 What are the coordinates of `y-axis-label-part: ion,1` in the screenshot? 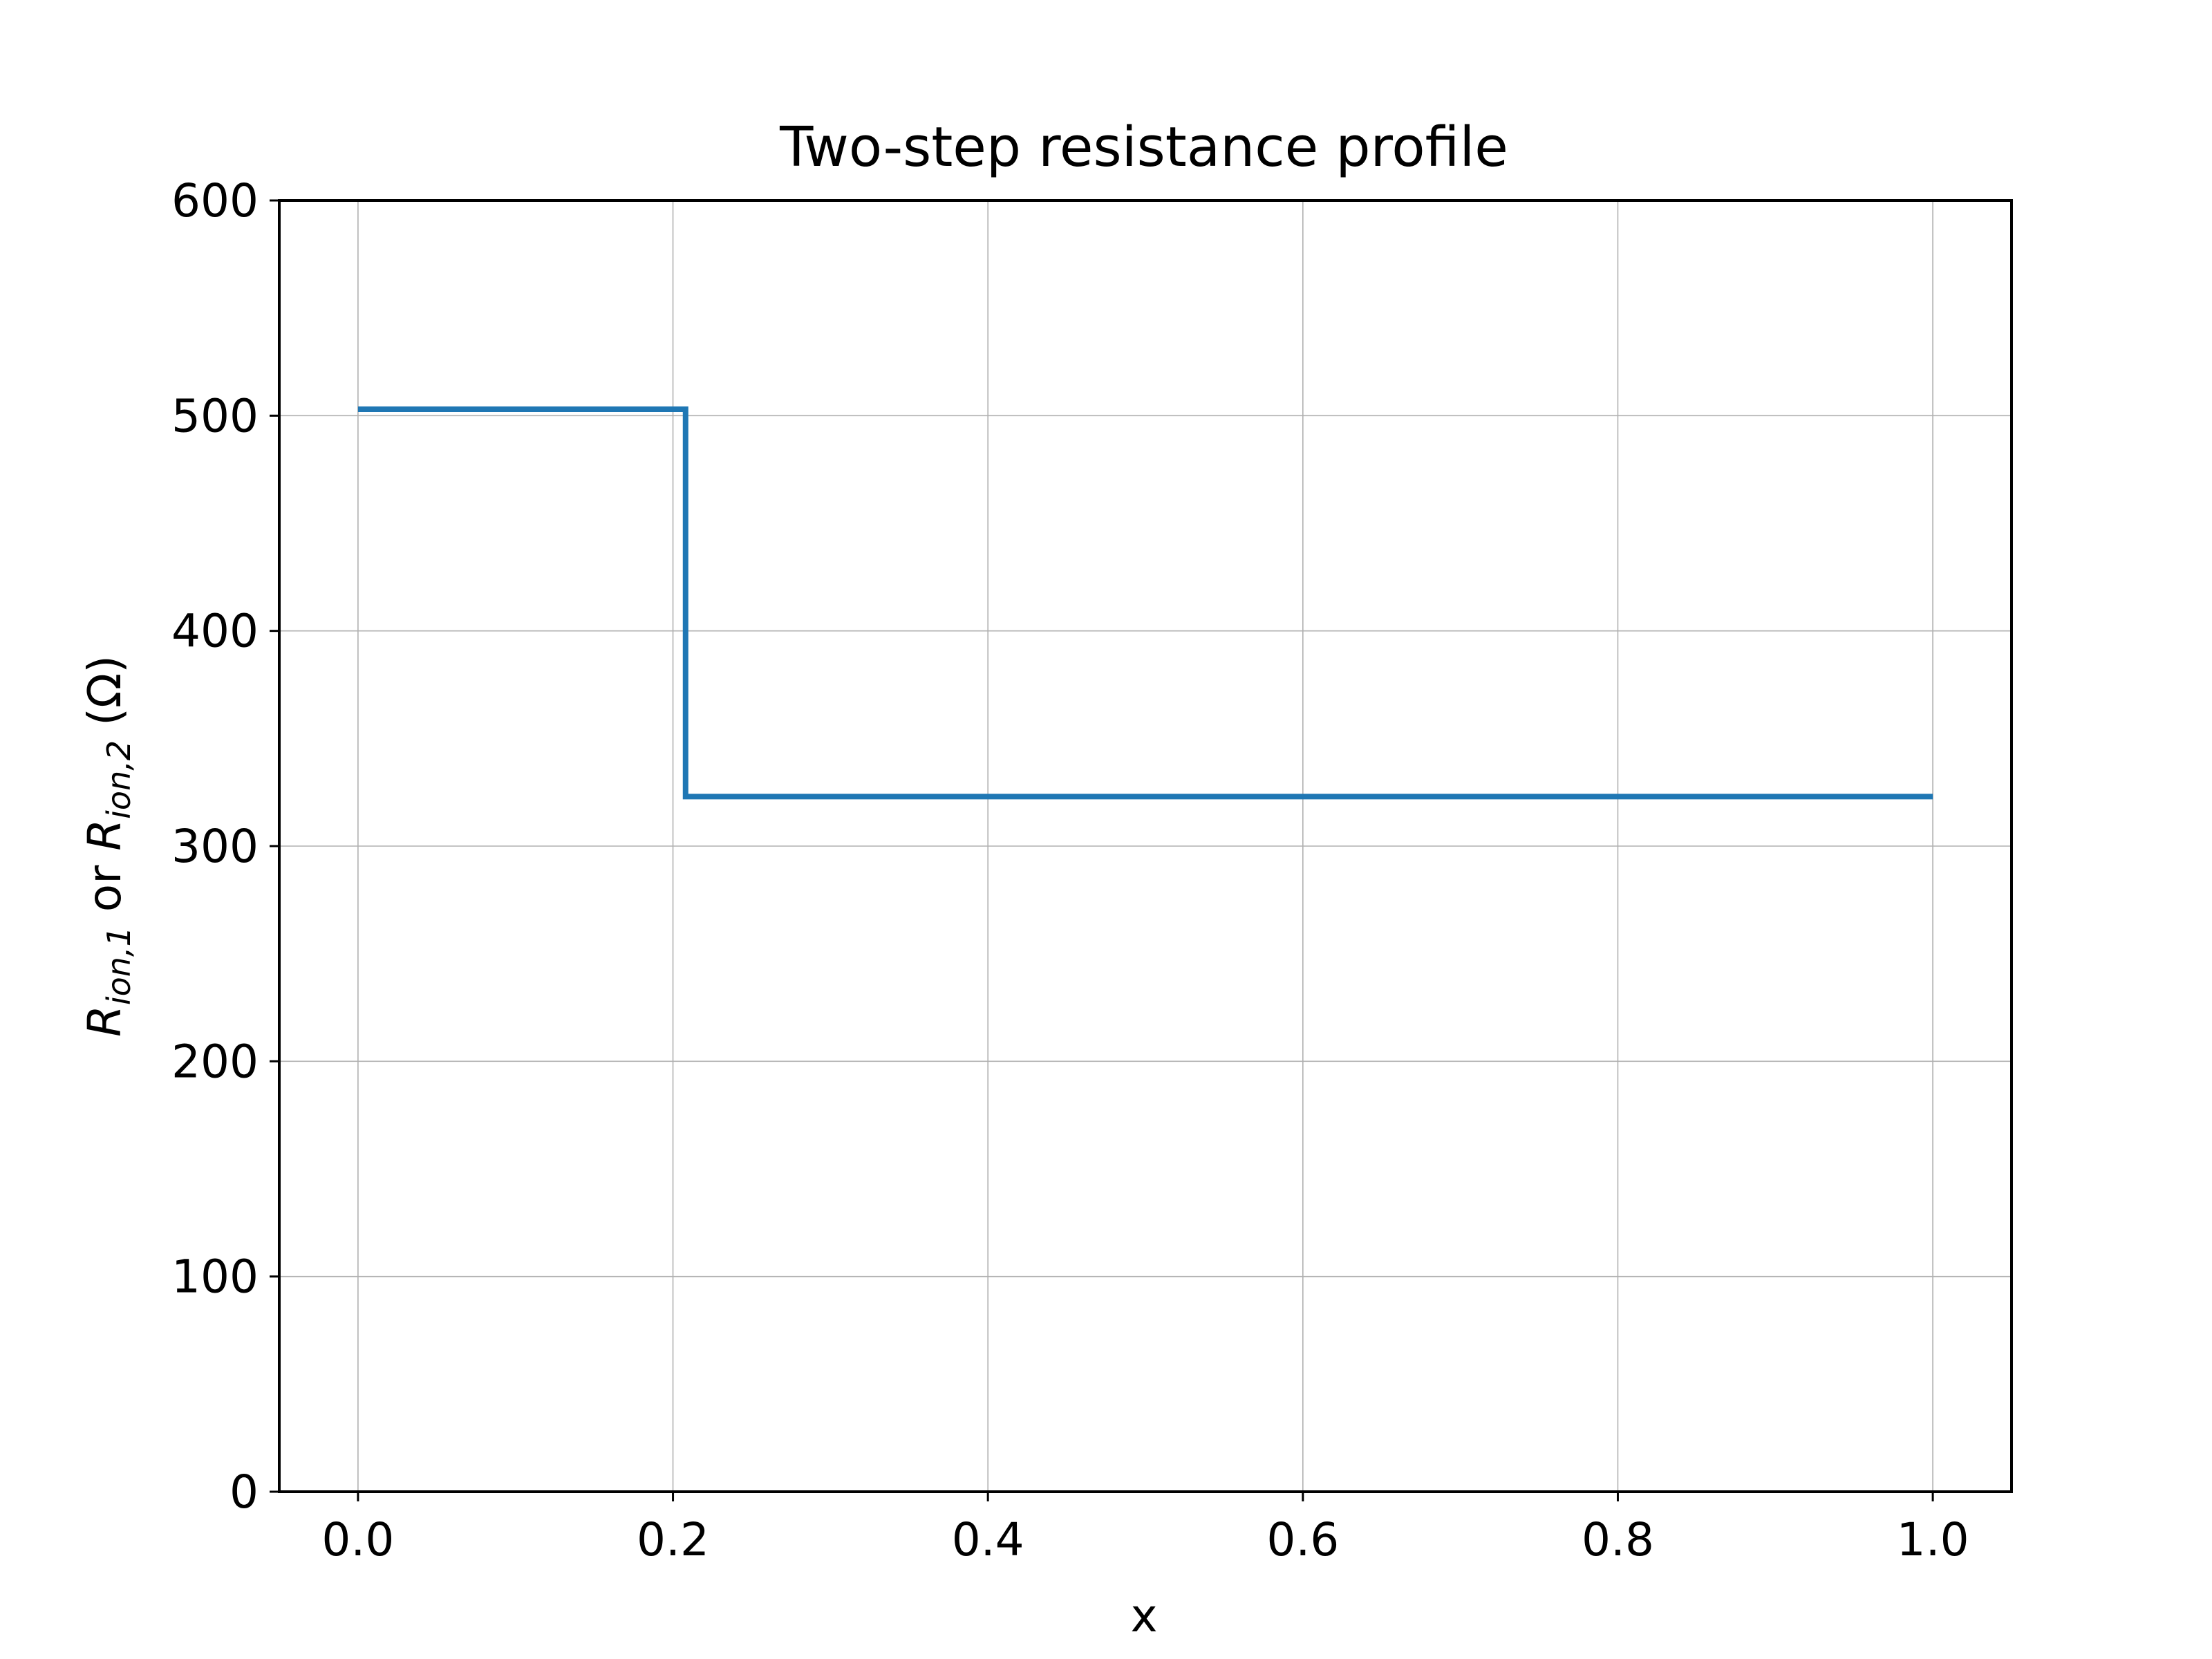 It's located at (119, 965).